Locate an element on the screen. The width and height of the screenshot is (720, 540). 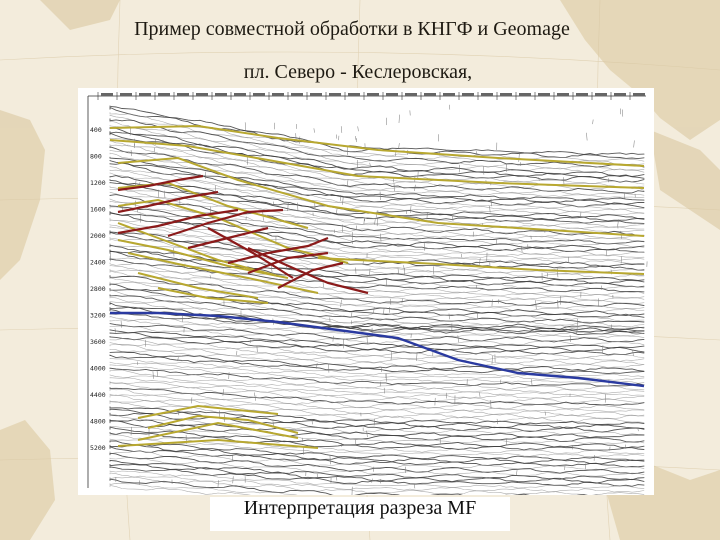
caption-background is located at coordinates (360, 514).